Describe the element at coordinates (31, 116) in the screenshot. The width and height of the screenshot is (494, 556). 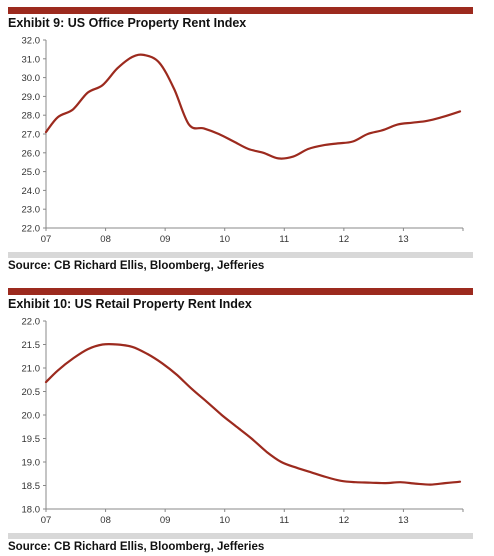
I see `y-tick-label: 28.0` at that location.